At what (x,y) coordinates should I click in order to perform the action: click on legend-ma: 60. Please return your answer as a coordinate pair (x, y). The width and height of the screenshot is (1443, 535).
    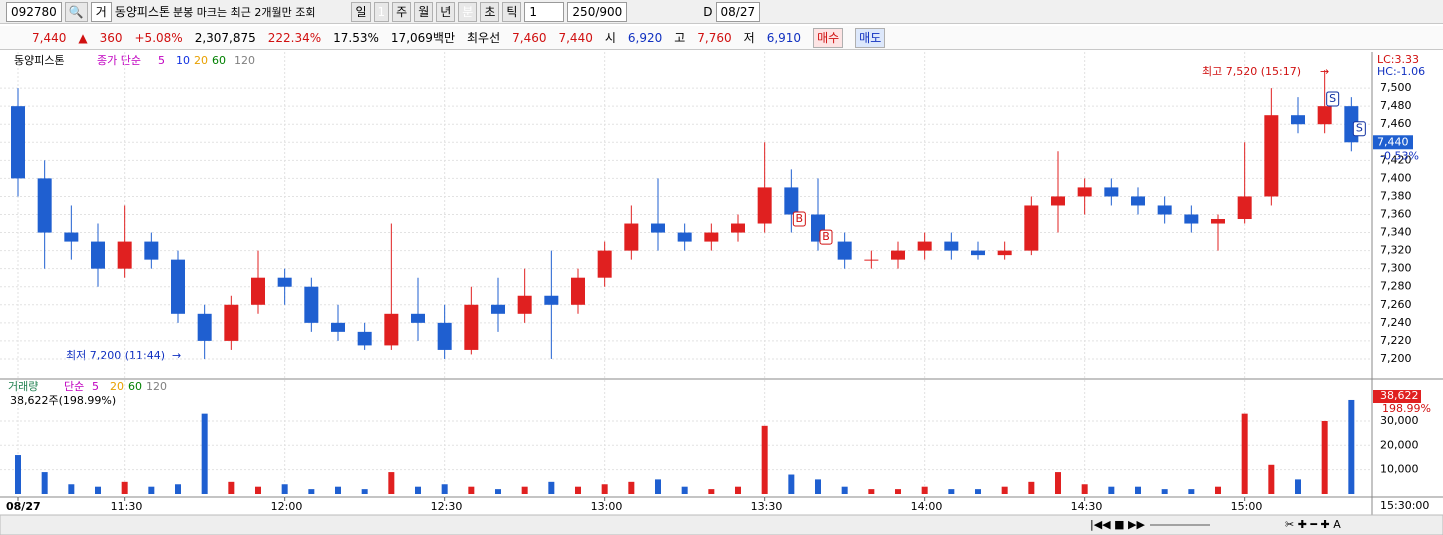
    Looking at the image, I should click on (219, 60).